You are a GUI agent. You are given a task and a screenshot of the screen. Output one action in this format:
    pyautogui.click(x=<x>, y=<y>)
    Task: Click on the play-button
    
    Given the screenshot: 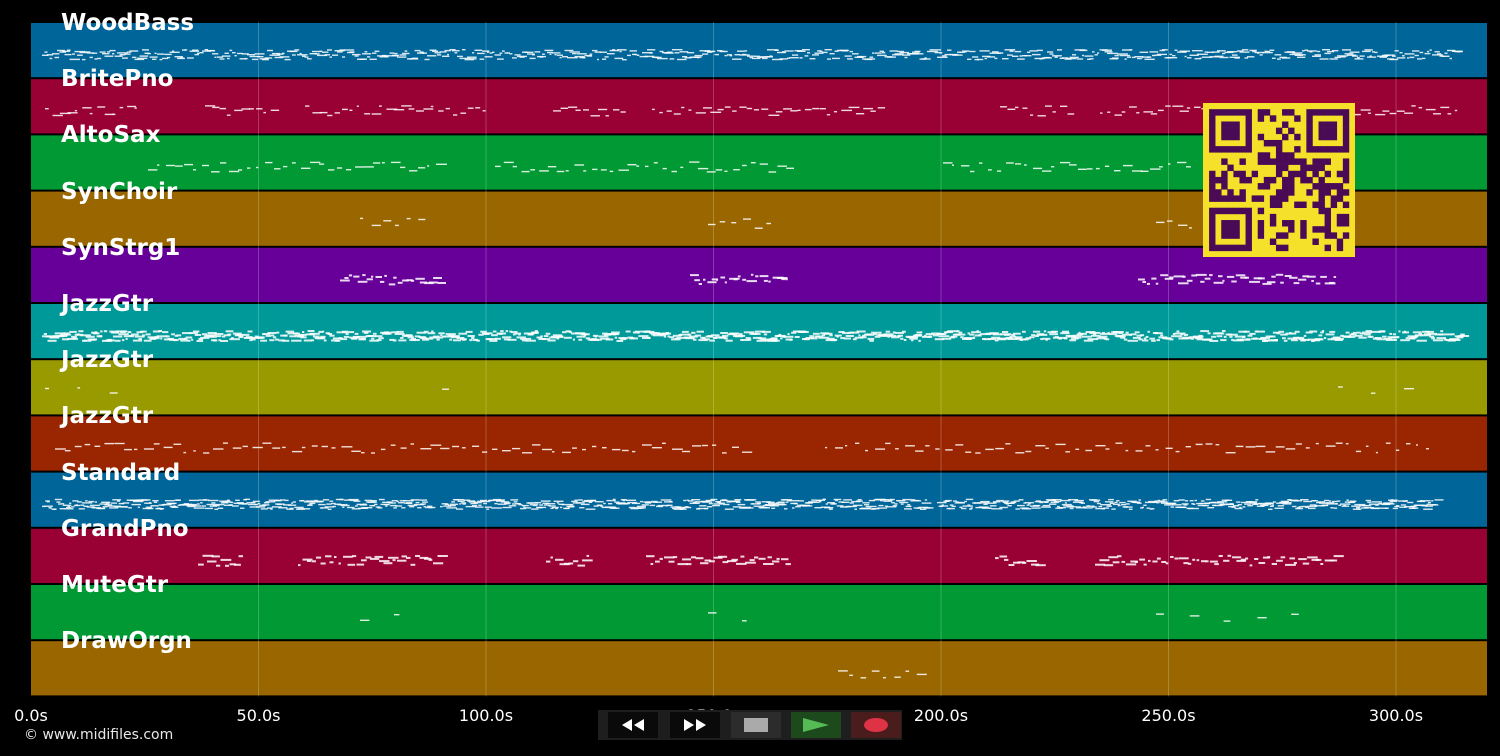 What is the action you would take?
    pyautogui.click(x=816, y=725)
    